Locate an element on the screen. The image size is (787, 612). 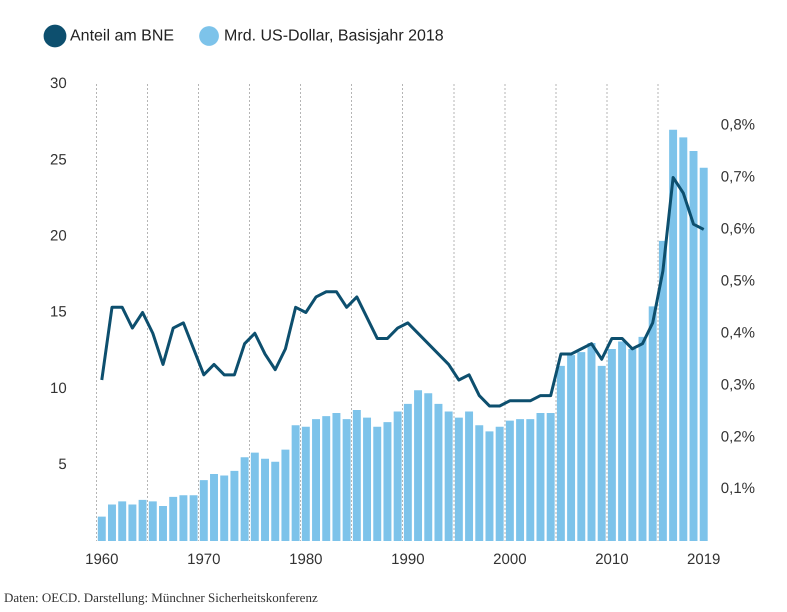
y2-tick-label: 0,1% is located at coordinates (738, 489).